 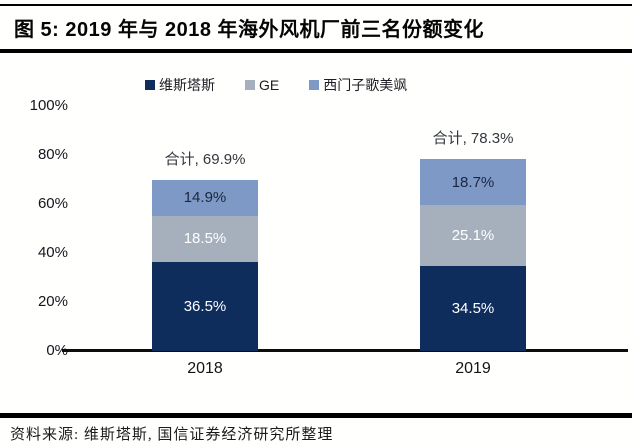 What do you see at coordinates (52, 301) in the screenshot?
I see `y-tick-label: 20%` at bounding box center [52, 301].